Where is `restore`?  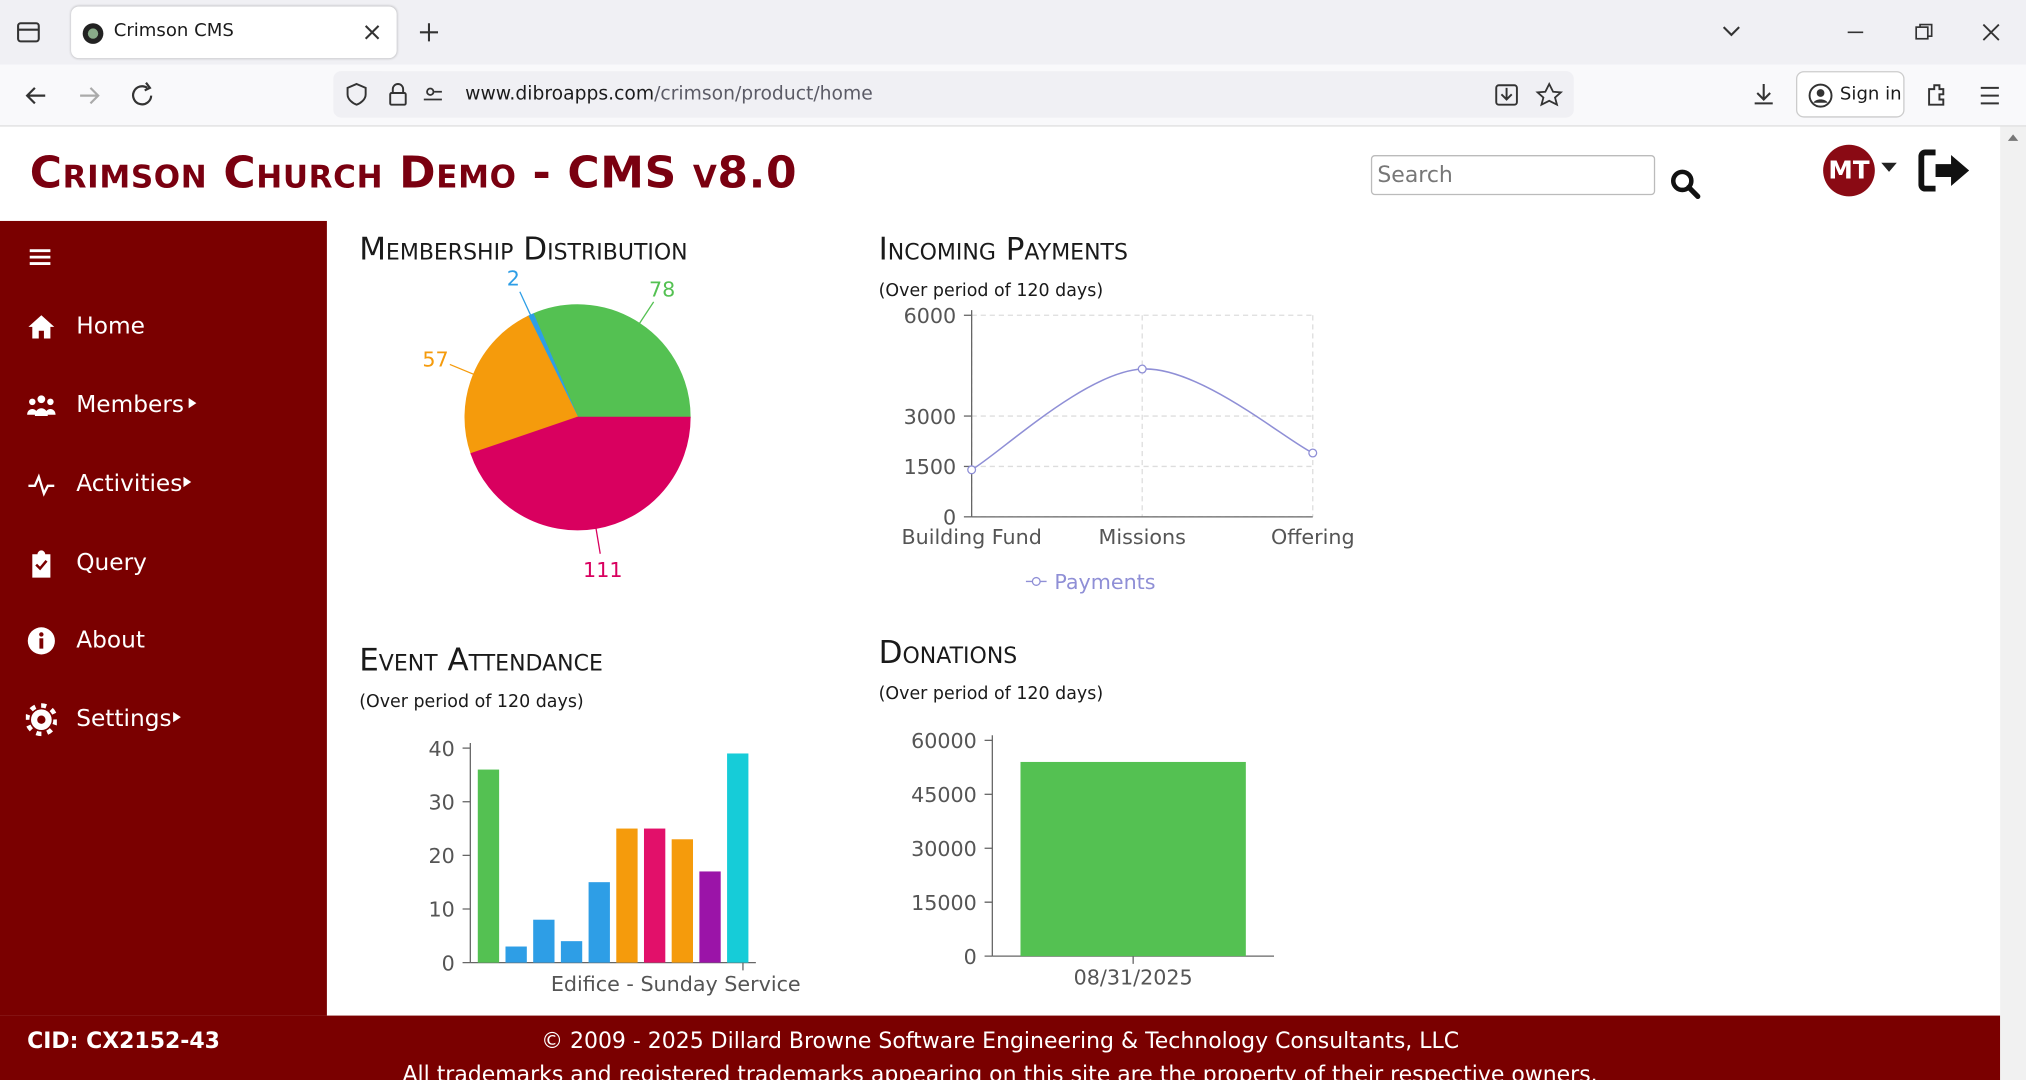
restore is located at coordinates (1924, 32).